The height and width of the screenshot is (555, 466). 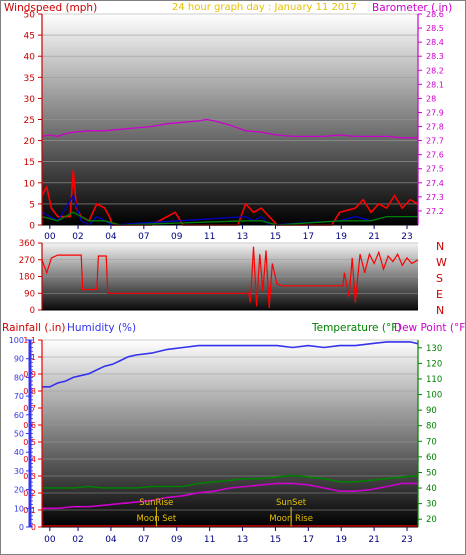 What do you see at coordinates (143, 540) in the screenshot?
I see `rain-x-tick-label: 07` at bounding box center [143, 540].